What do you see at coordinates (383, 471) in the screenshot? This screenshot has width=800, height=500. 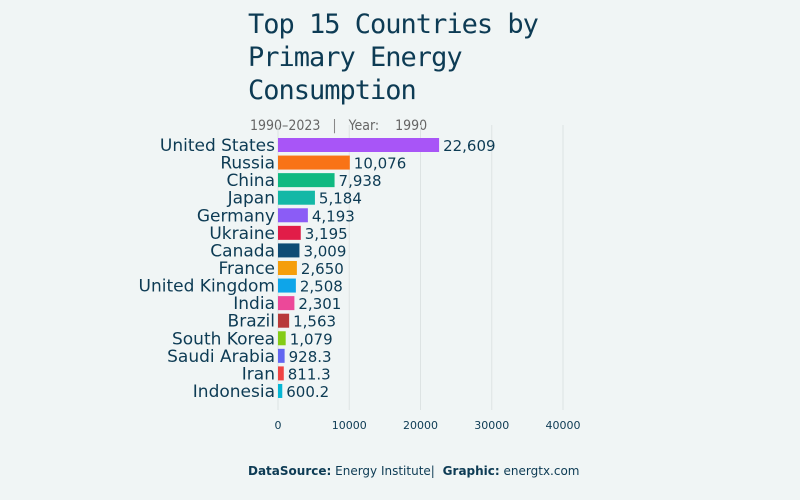 I see `source: Energy Institute` at bounding box center [383, 471].